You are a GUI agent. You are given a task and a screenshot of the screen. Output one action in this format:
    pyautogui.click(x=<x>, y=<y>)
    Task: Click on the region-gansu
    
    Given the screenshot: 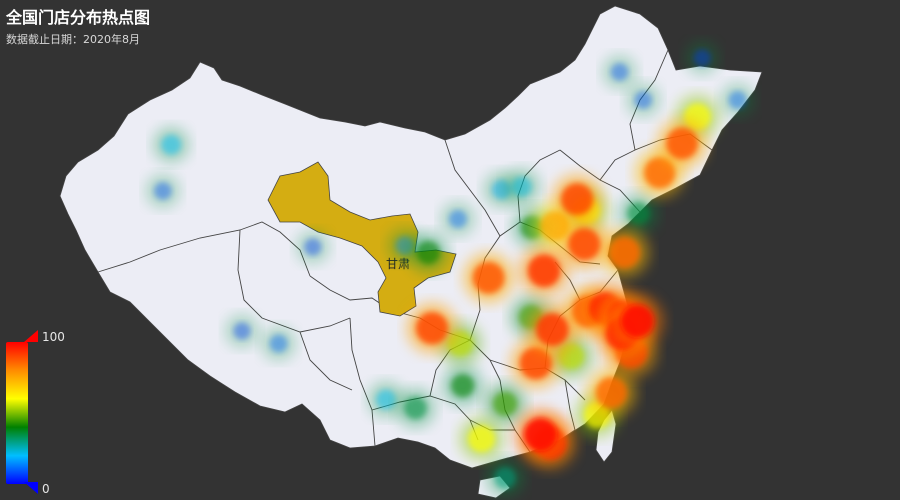 What is the action you would take?
    pyautogui.click(x=362, y=239)
    